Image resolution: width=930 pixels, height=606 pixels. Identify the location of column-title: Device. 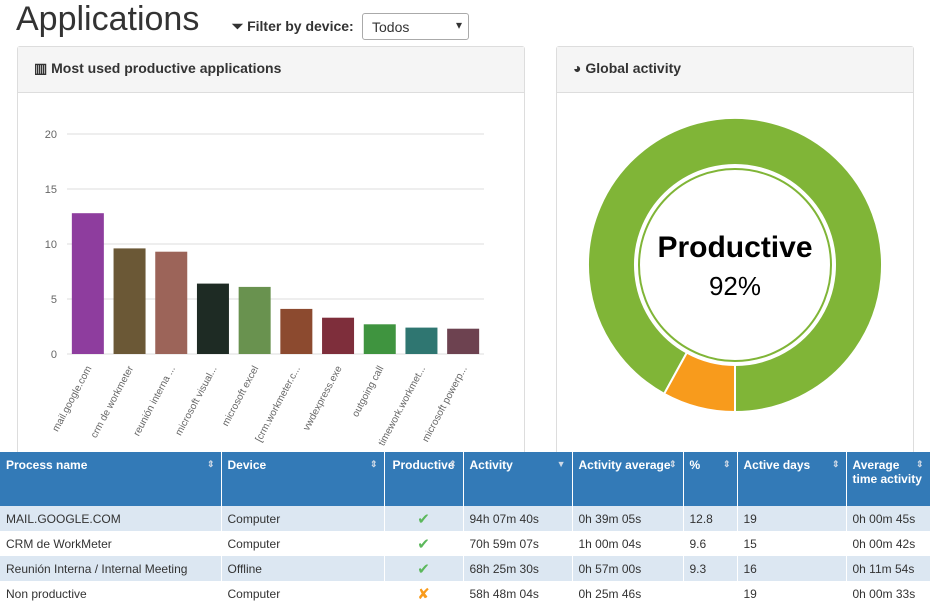
(247, 465).